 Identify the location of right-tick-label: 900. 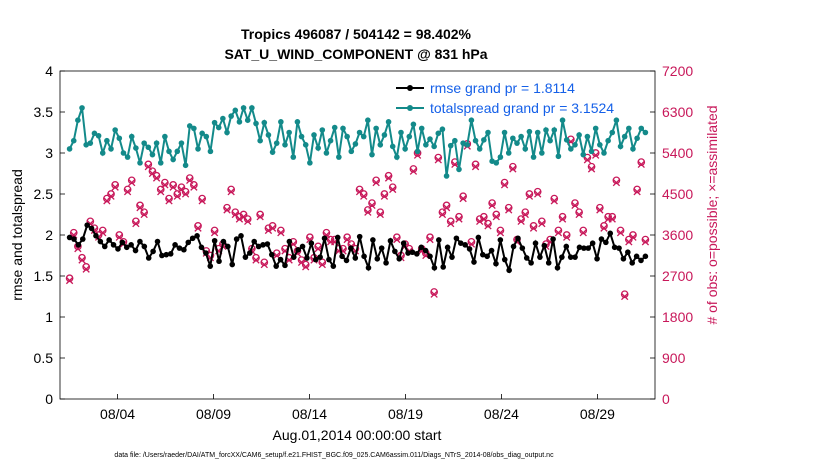
(674, 358).